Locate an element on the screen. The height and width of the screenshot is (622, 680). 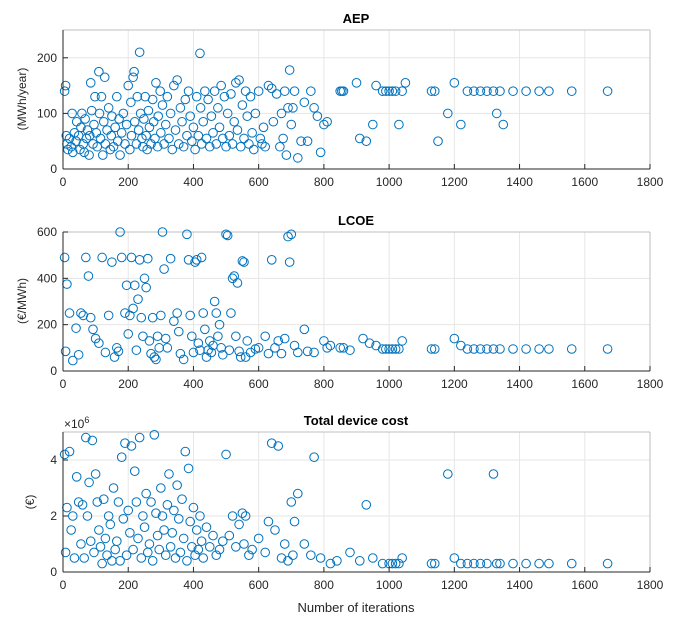
y-axis-label: (€) is located at coordinates (30, 502).